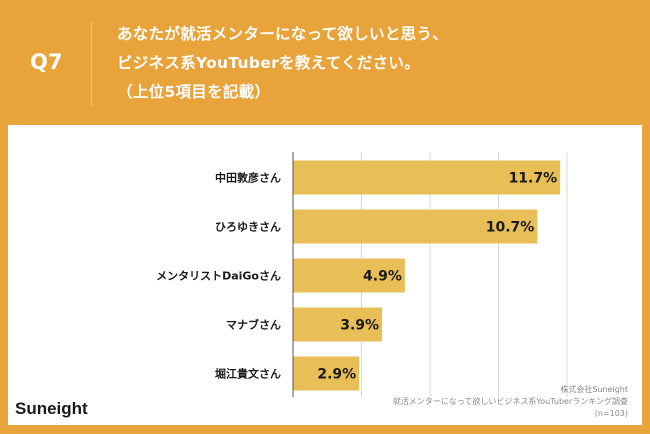 This screenshot has height=434, width=650. I want to click on category-label: マナブさん, so click(253, 325).